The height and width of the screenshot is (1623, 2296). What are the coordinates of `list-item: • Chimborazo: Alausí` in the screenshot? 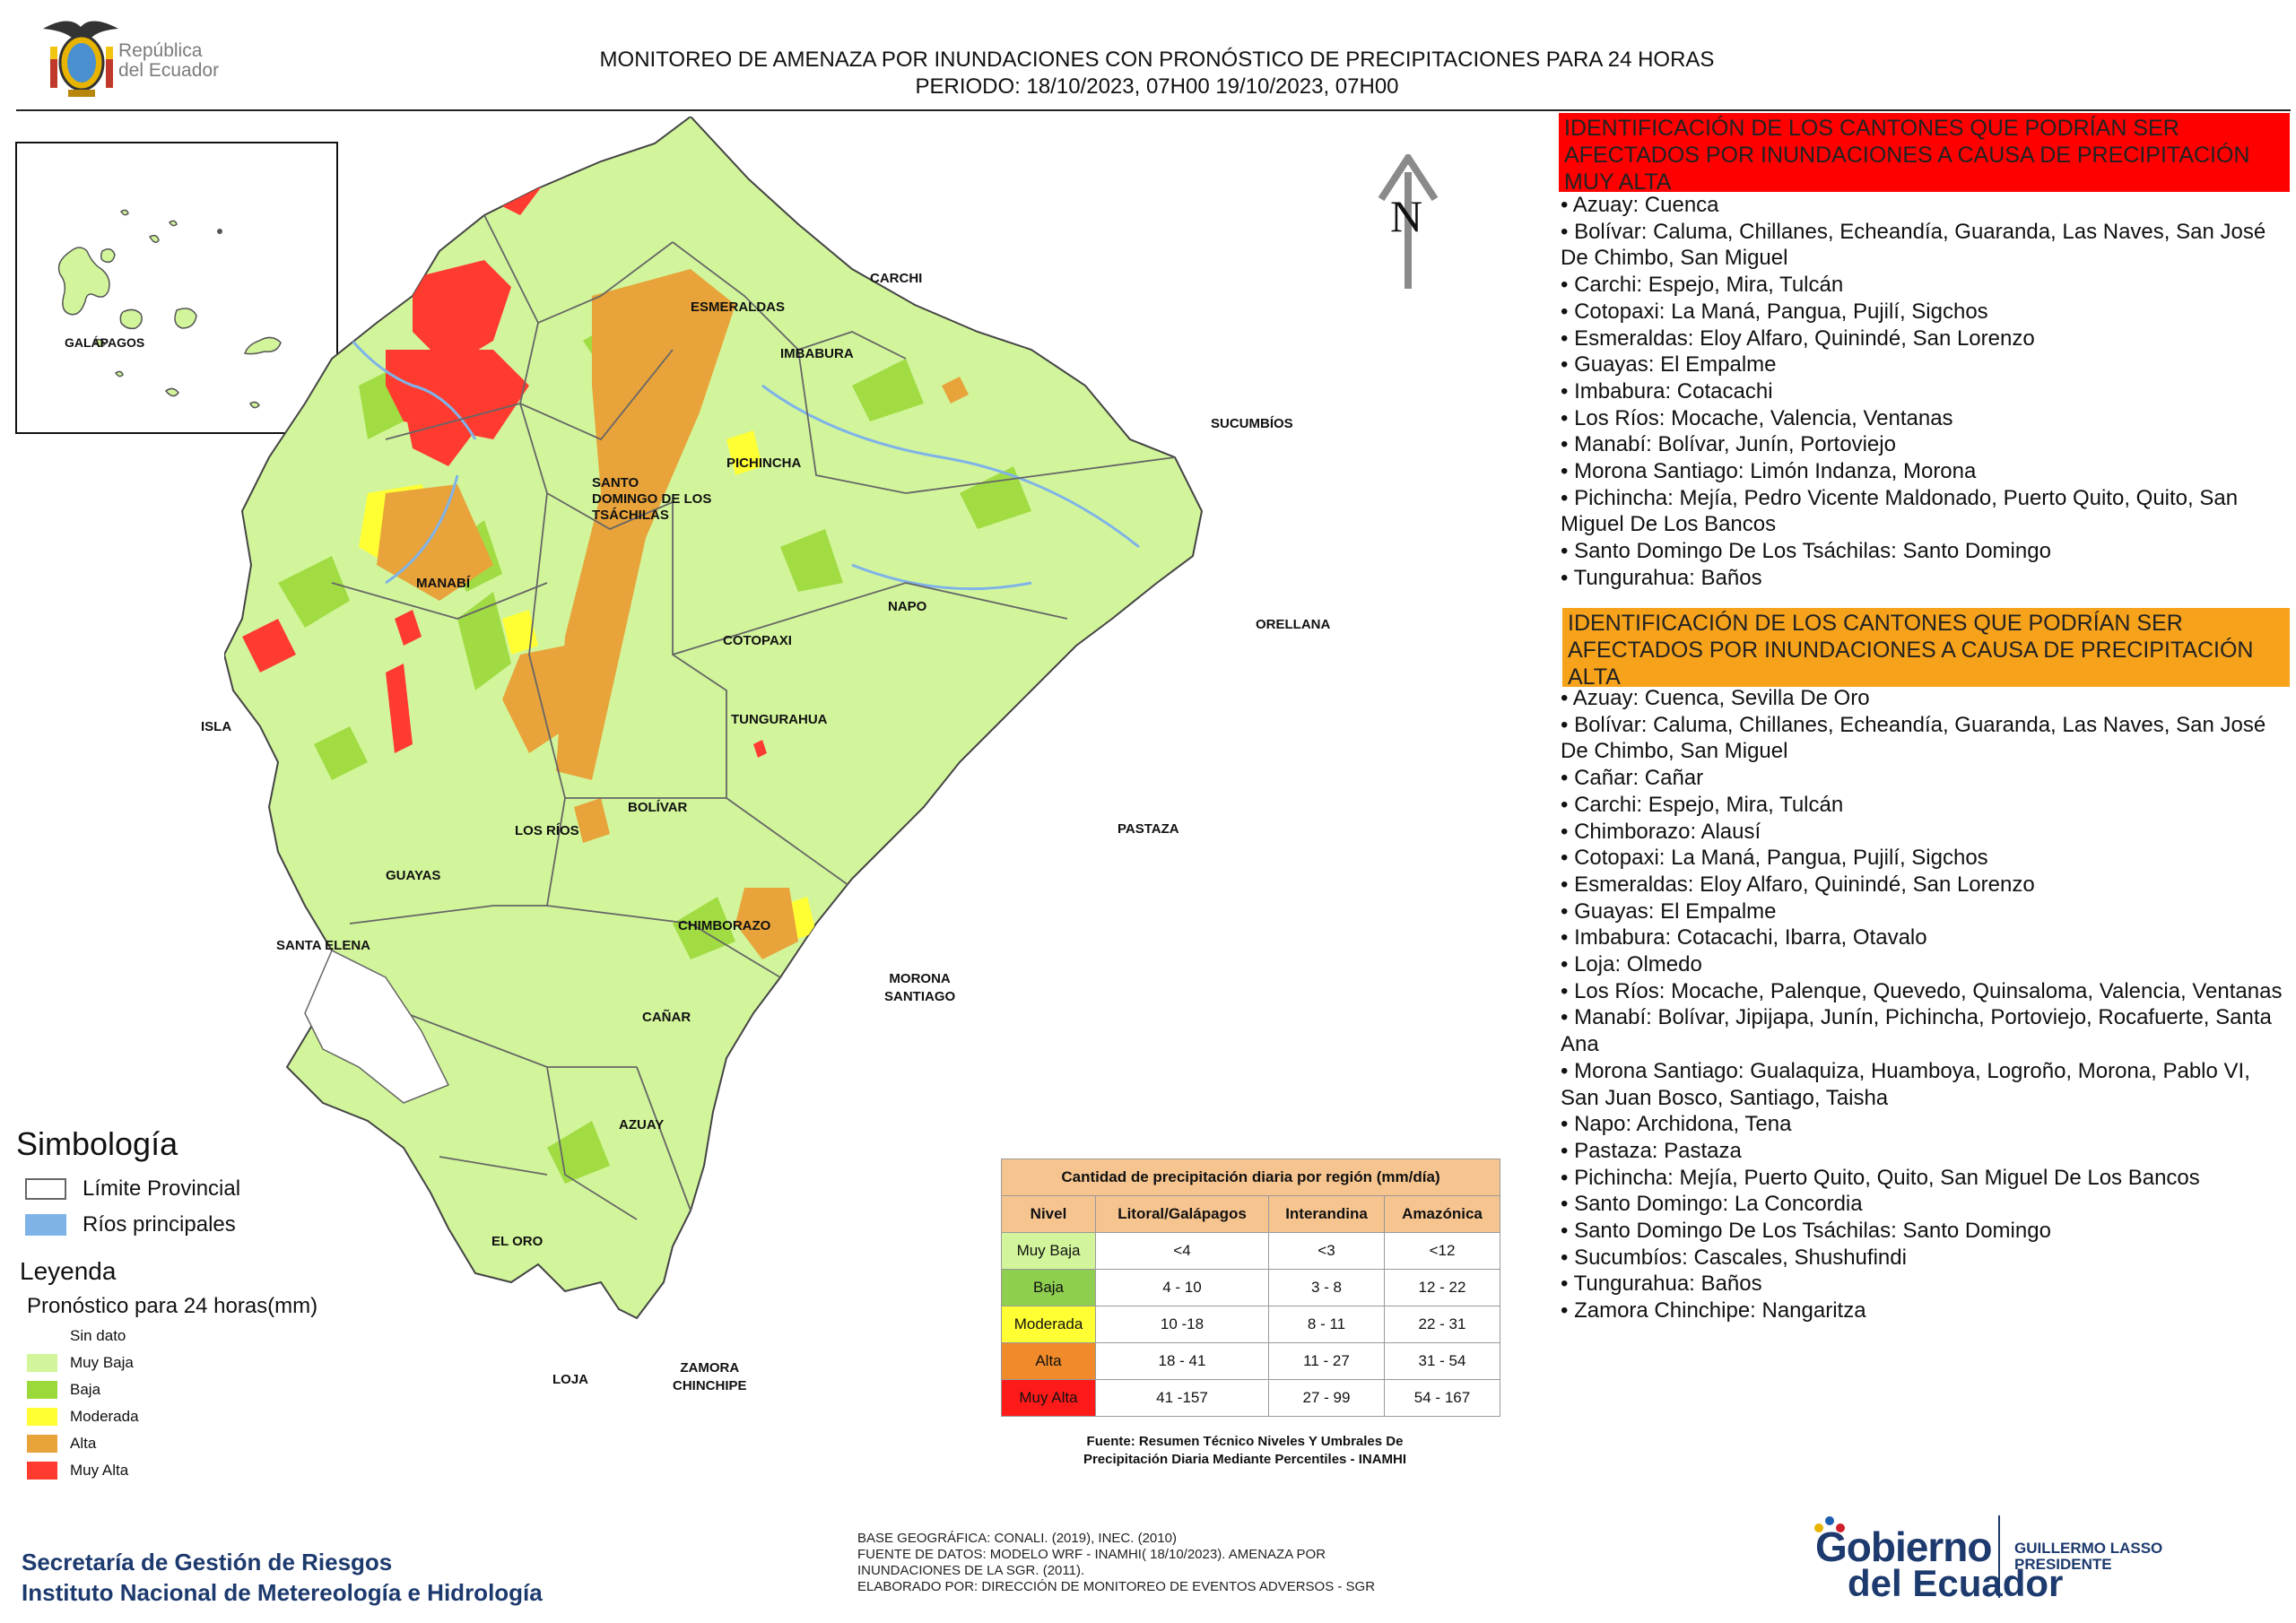 It's located at (1661, 831).